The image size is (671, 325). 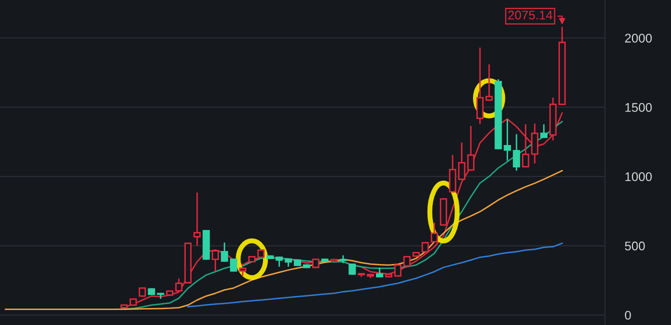 I want to click on y-tick-label: 500, so click(x=634, y=246).